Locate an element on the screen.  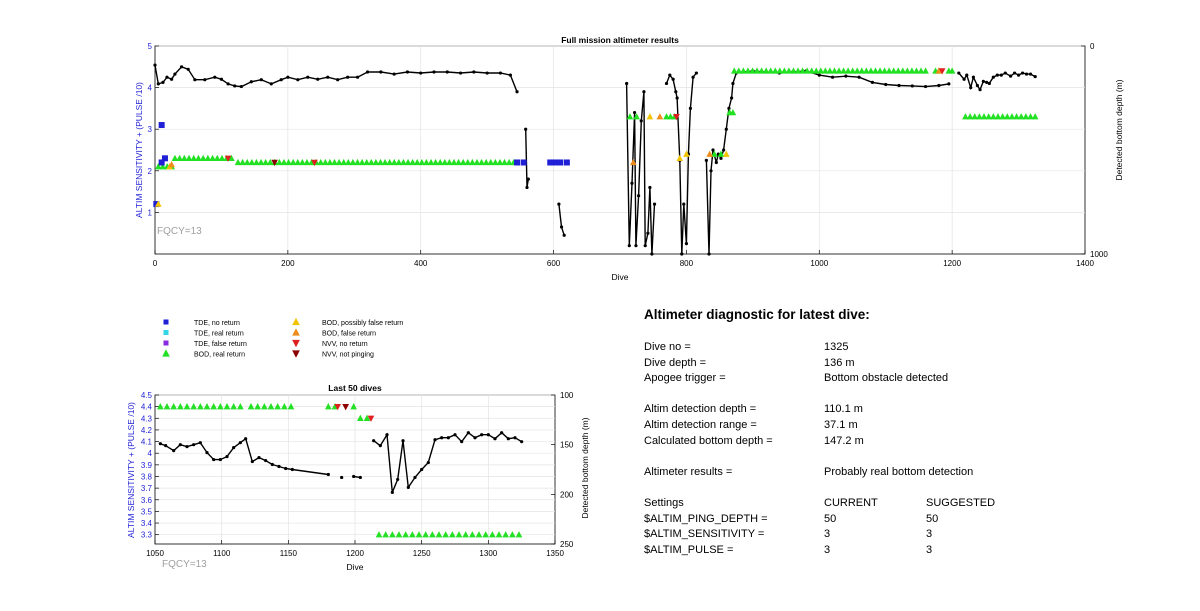
legend-label: BOD, false return is located at coordinates (349, 334).